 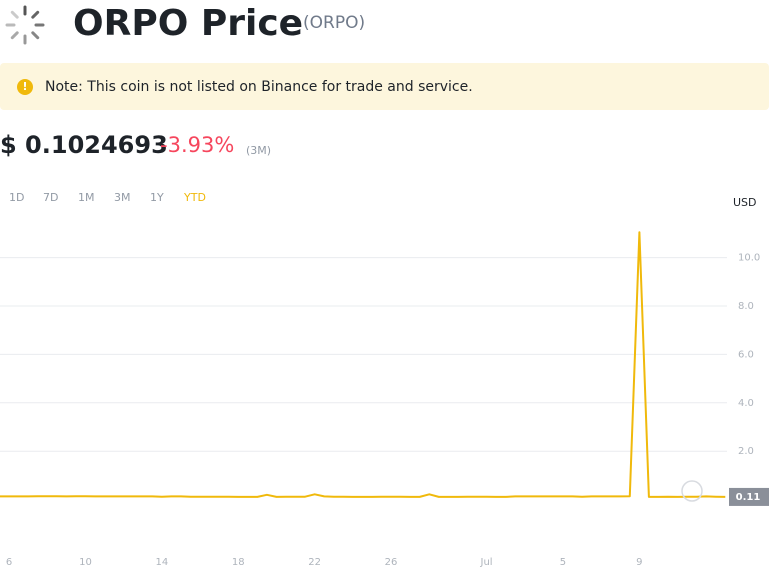 What do you see at coordinates (122, 197) in the screenshot?
I see `range-tab: 3M` at bounding box center [122, 197].